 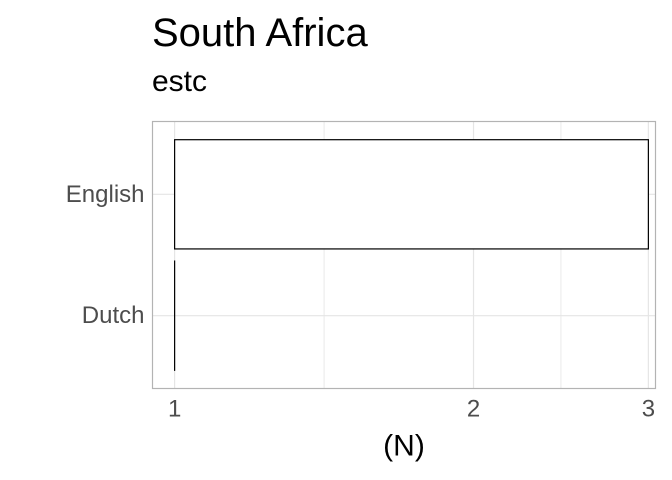 I want to click on y-tick-label: English, so click(x=105, y=194).